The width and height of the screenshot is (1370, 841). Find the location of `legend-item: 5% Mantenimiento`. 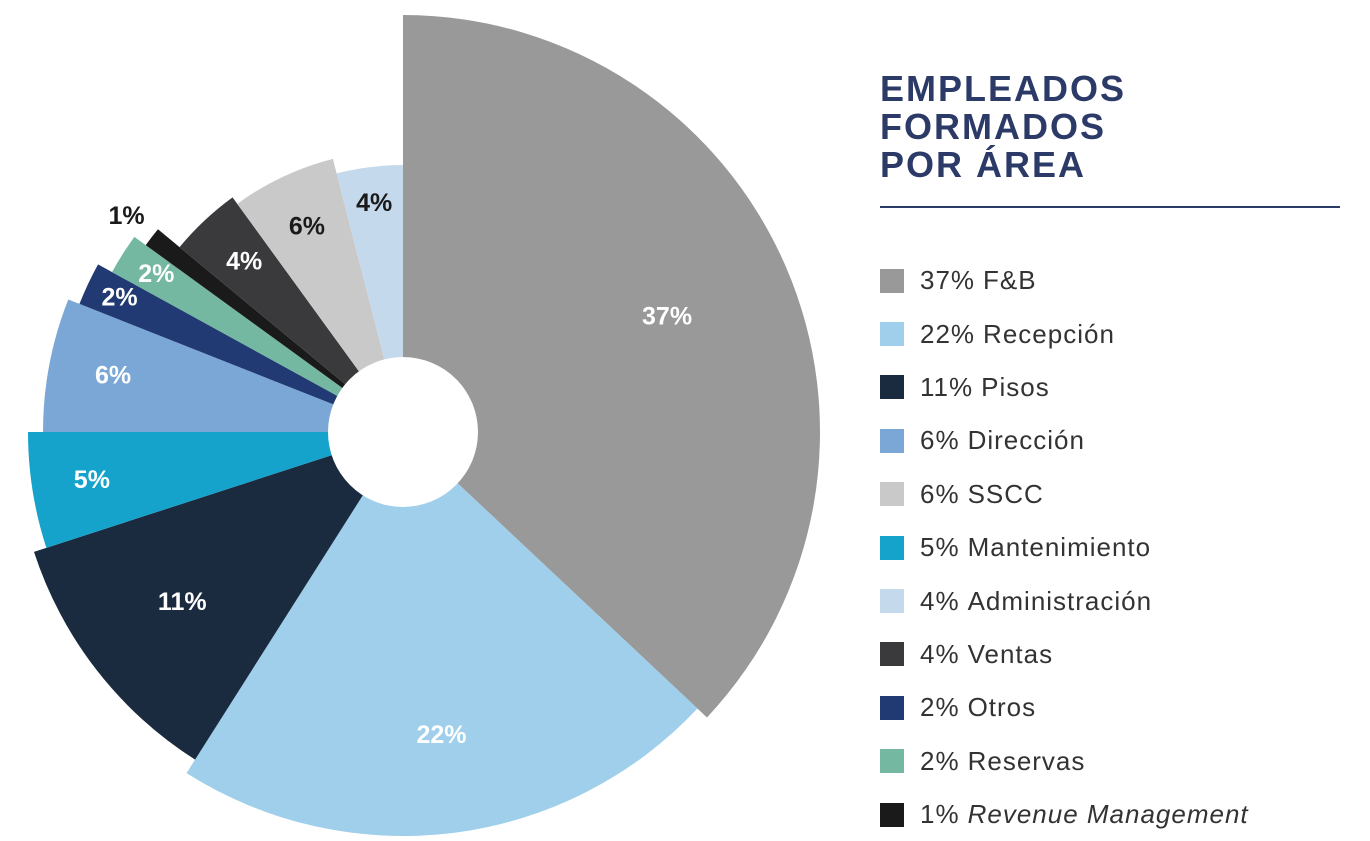

legend-item: 5% Mantenimiento is located at coordinates (1064, 547).